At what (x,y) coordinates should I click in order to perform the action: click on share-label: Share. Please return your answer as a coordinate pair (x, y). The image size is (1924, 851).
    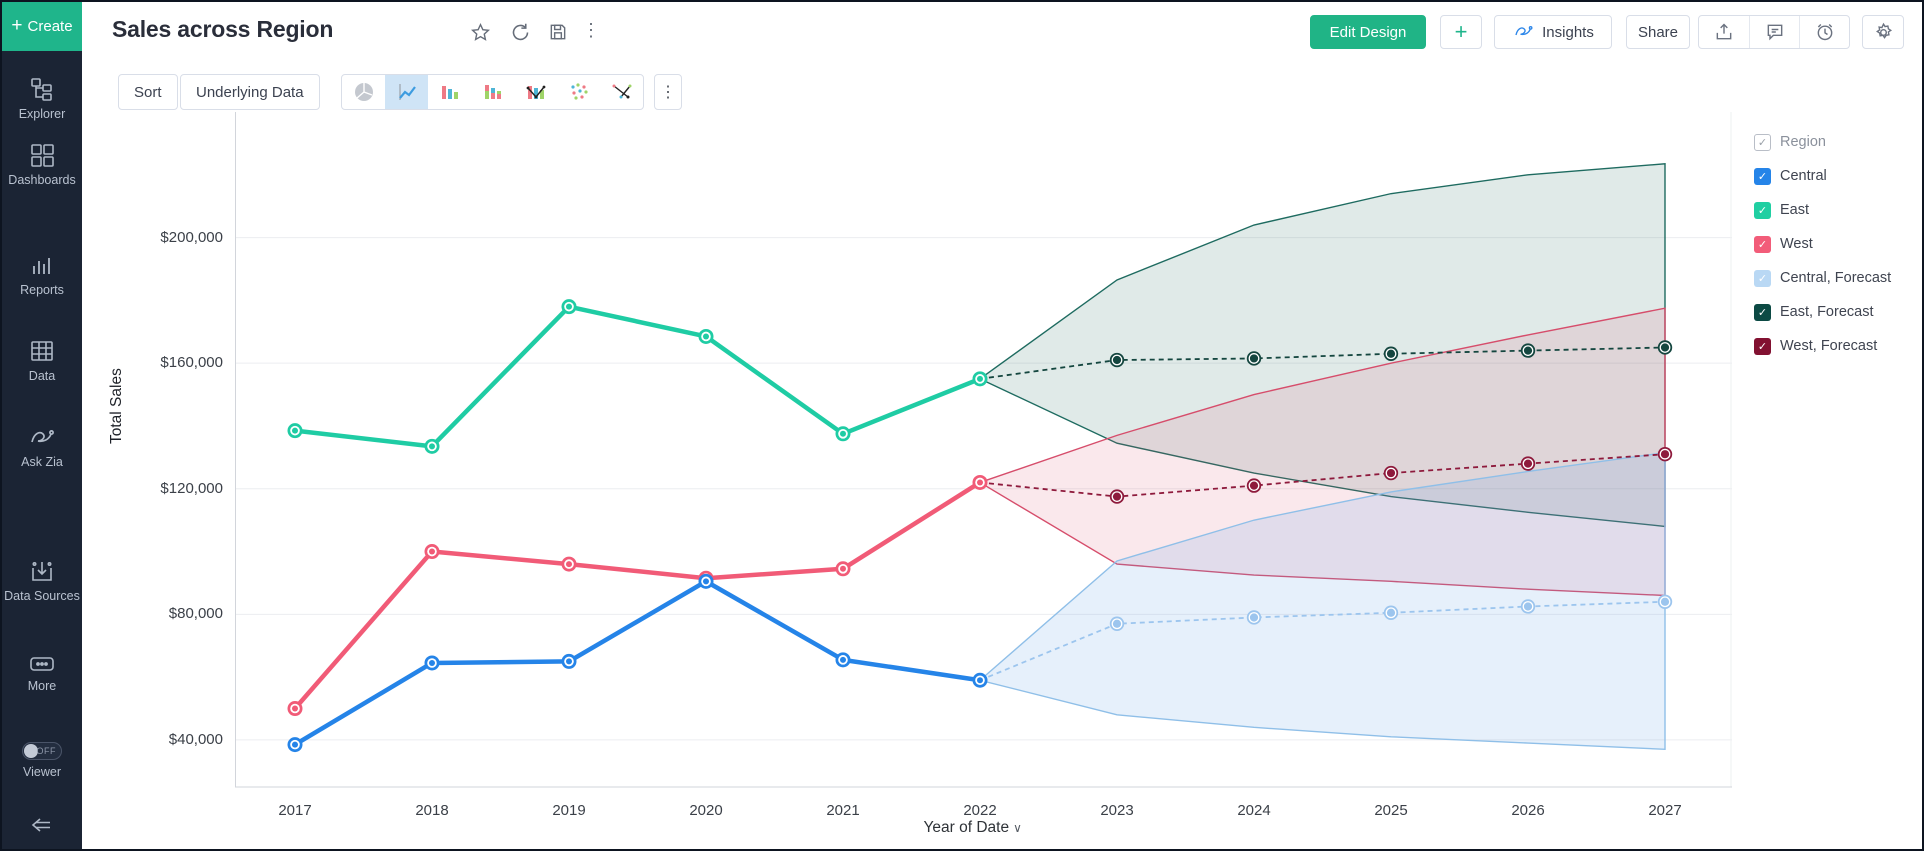
    Looking at the image, I should click on (1658, 32).